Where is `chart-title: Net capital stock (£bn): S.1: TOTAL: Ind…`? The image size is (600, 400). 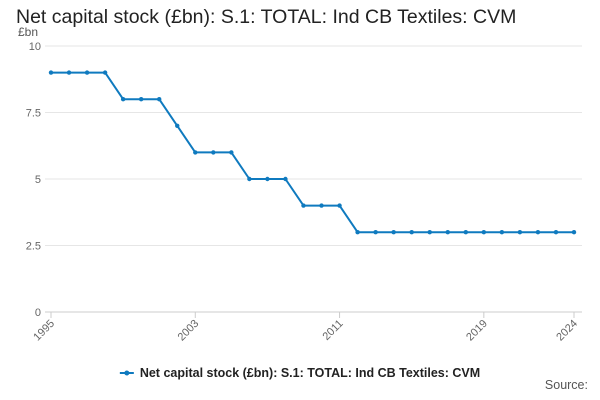 chart-title: Net capital stock (£bn): S.1: TOTAL: Ind… is located at coordinates (266, 17).